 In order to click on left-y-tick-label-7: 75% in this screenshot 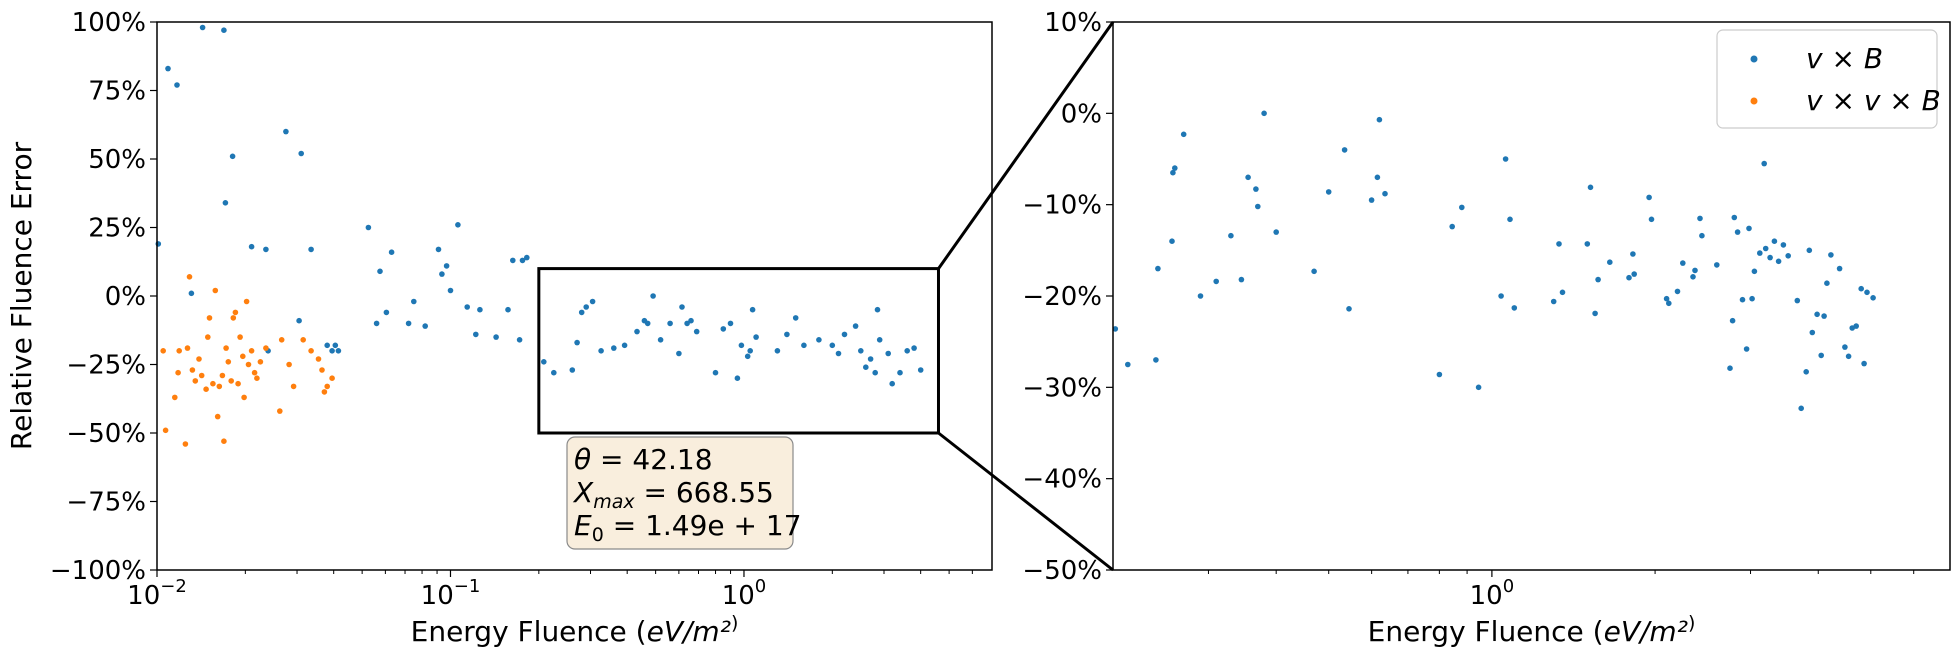, I will do `click(117, 92)`.